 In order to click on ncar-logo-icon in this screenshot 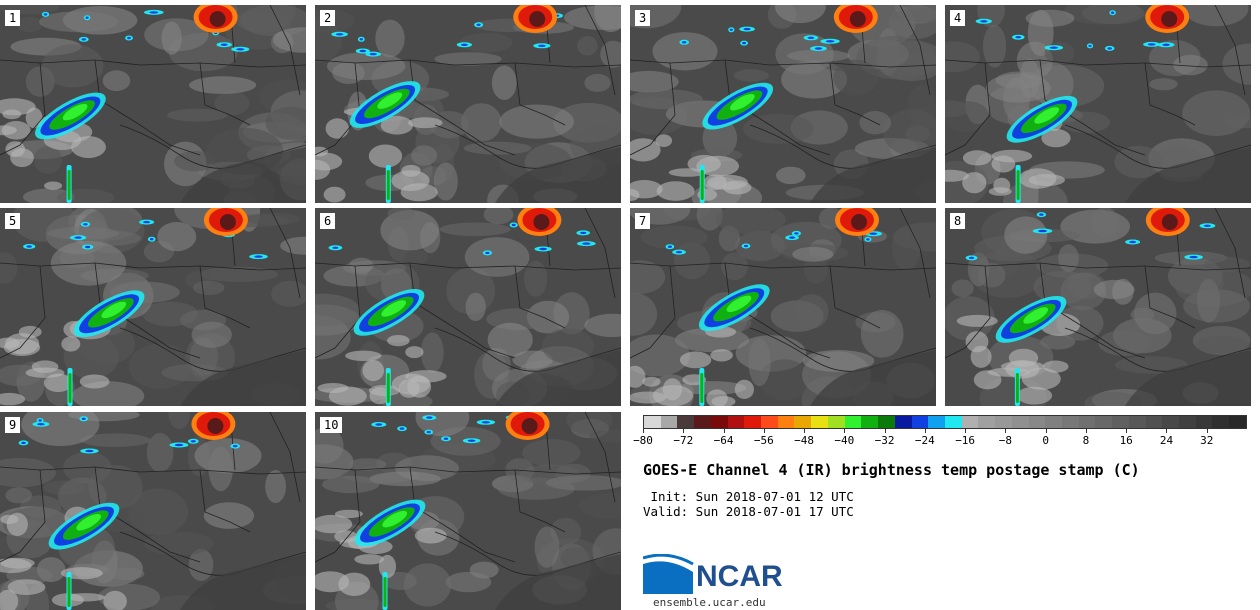, I will do `click(668, 574)`.